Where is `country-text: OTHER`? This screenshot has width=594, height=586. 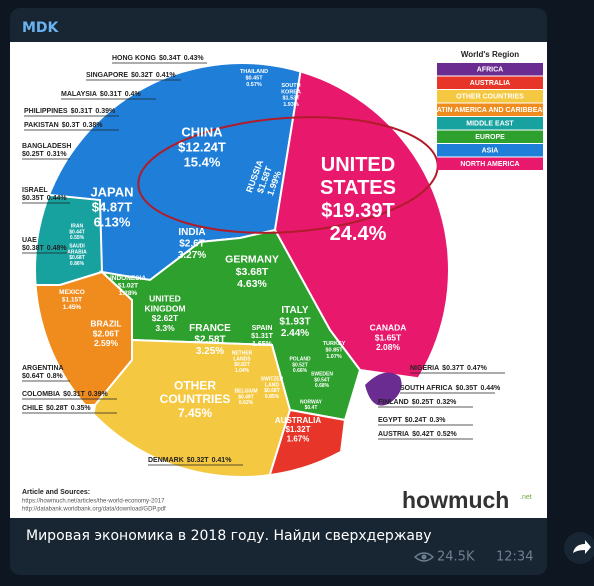
country-text: OTHER is located at coordinates (195, 385).